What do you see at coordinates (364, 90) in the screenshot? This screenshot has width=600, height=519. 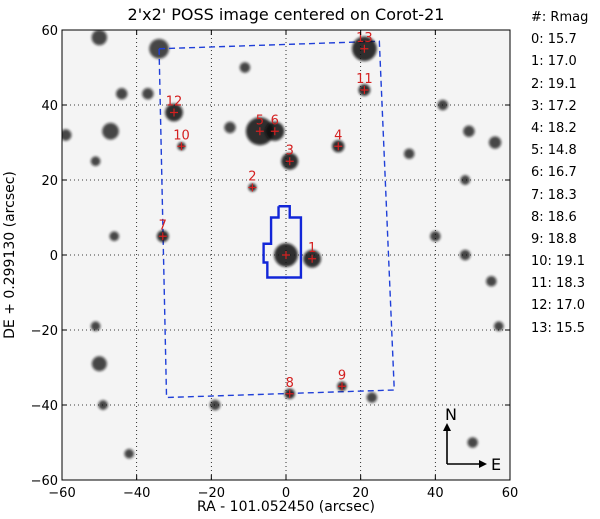 I see `star-11-marker` at bounding box center [364, 90].